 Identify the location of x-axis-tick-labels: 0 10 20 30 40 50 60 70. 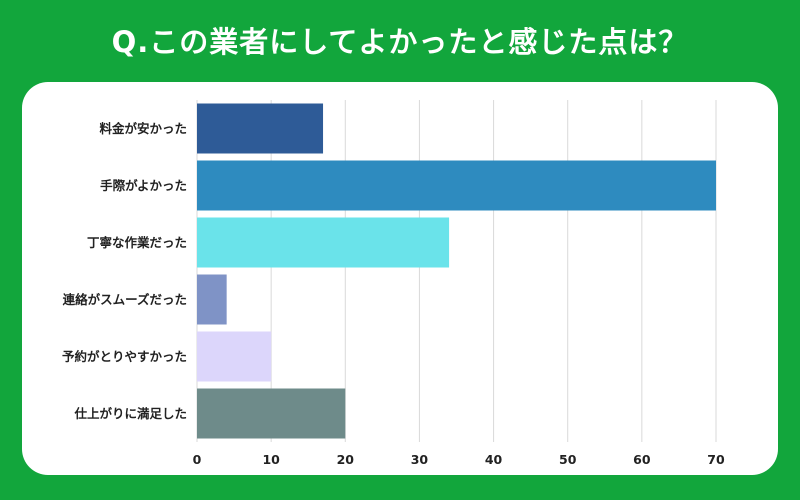
(459, 459).